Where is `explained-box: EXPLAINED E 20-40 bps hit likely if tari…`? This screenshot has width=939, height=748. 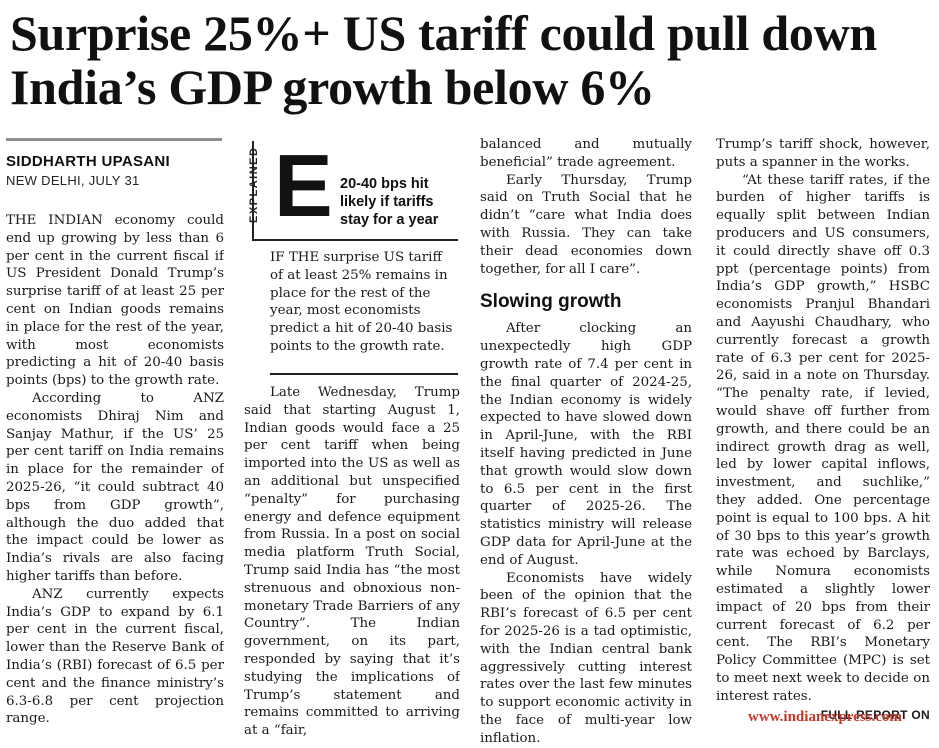 explained-box: EXPLAINED E 20-40 bps hit likely if tari… is located at coordinates (352, 256).